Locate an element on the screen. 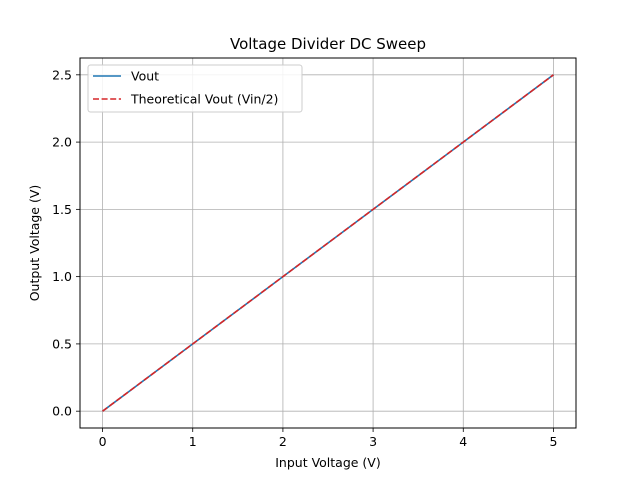  x-tick-label: 4 is located at coordinates (463, 441).